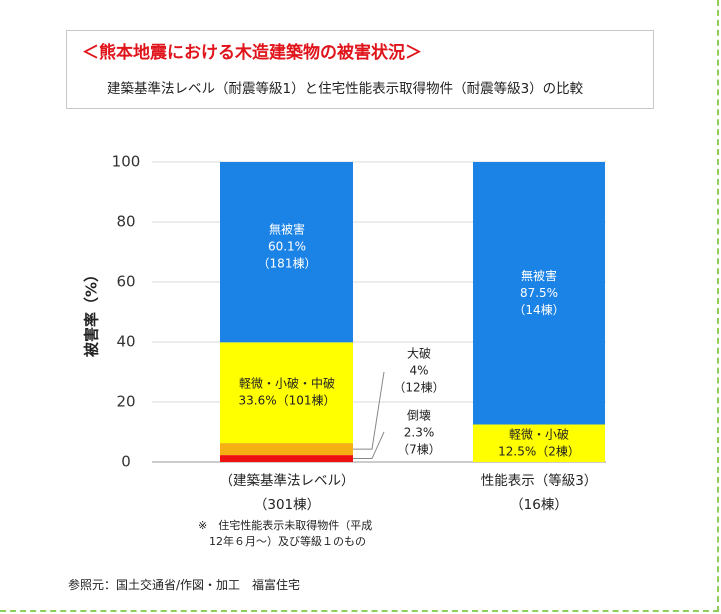  I want to click on source-credit: 参照元：国土交通省/作図・加工 福富住宅, so click(184, 585).